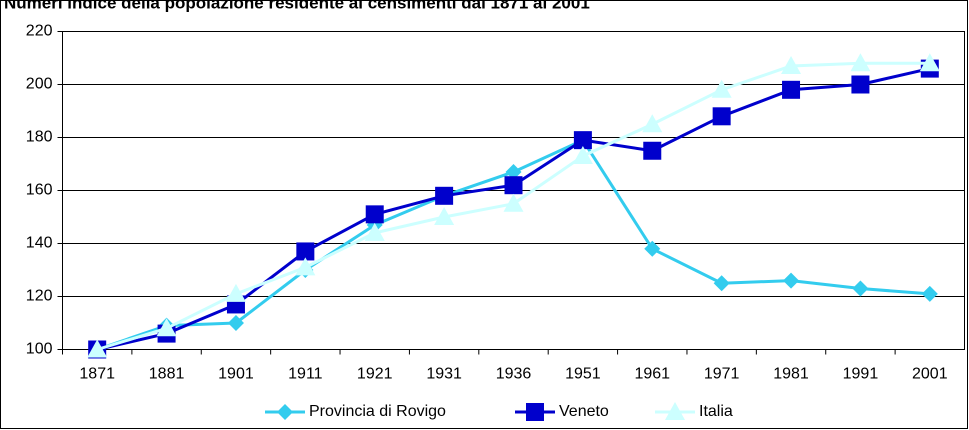 The height and width of the screenshot is (430, 969). I want to click on x-tick-label: 2001, so click(930, 374).